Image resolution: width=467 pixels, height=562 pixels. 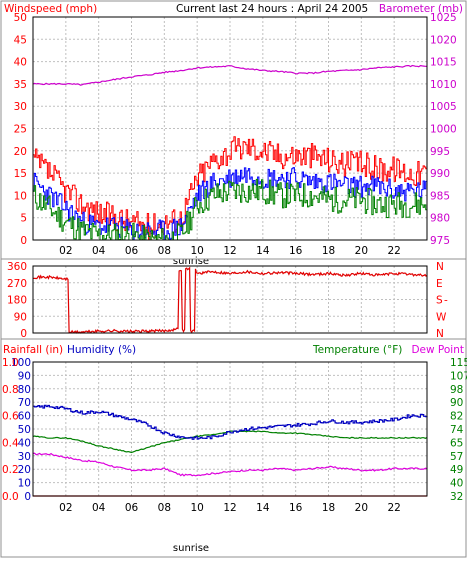 I want to click on humidity-tick-label: 30, so click(x=24, y=457).